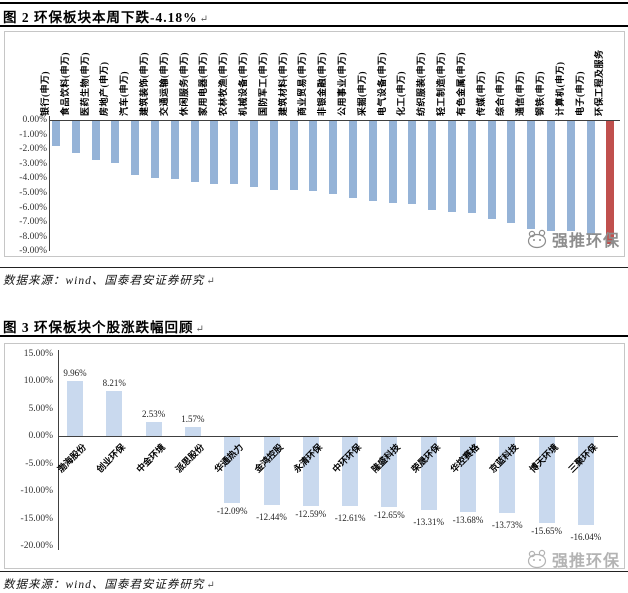 The height and width of the screenshot is (593, 628). What do you see at coordinates (153, 414) in the screenshot?
I see `value-label: 2.53%` at bounding box center [153, 414].